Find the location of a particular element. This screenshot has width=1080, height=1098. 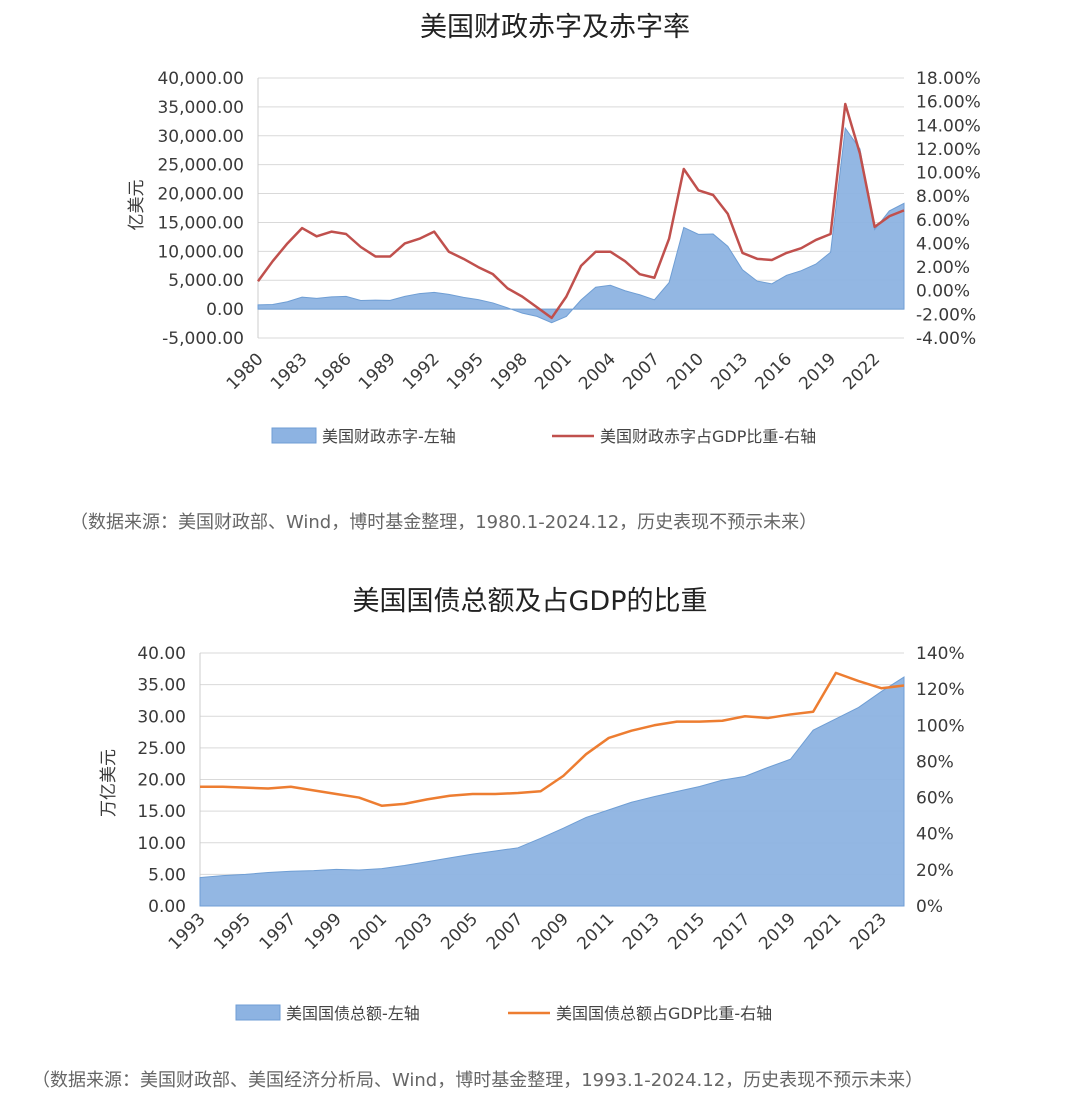

legend-label-area: 美国国债总额-左轴 is located at coordinates (353, 1013).